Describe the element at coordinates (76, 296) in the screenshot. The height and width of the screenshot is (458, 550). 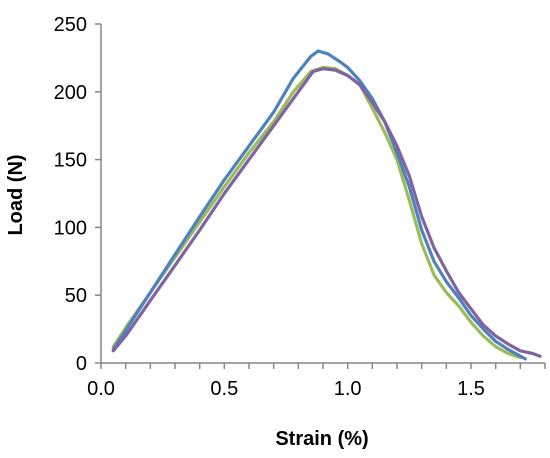
I see `y-tick-label: 50` at that location.